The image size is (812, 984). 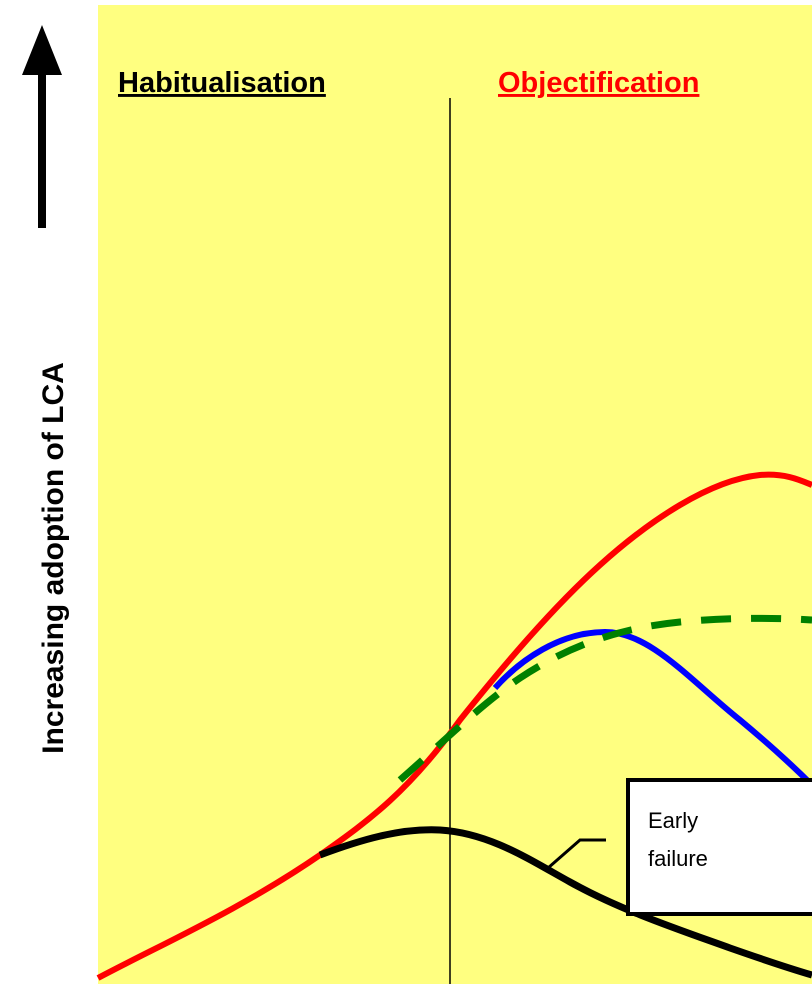 What do you see at coordinates (565, 902) in the screenshot?
I see `black-curve` at bounding box center [565, 902].